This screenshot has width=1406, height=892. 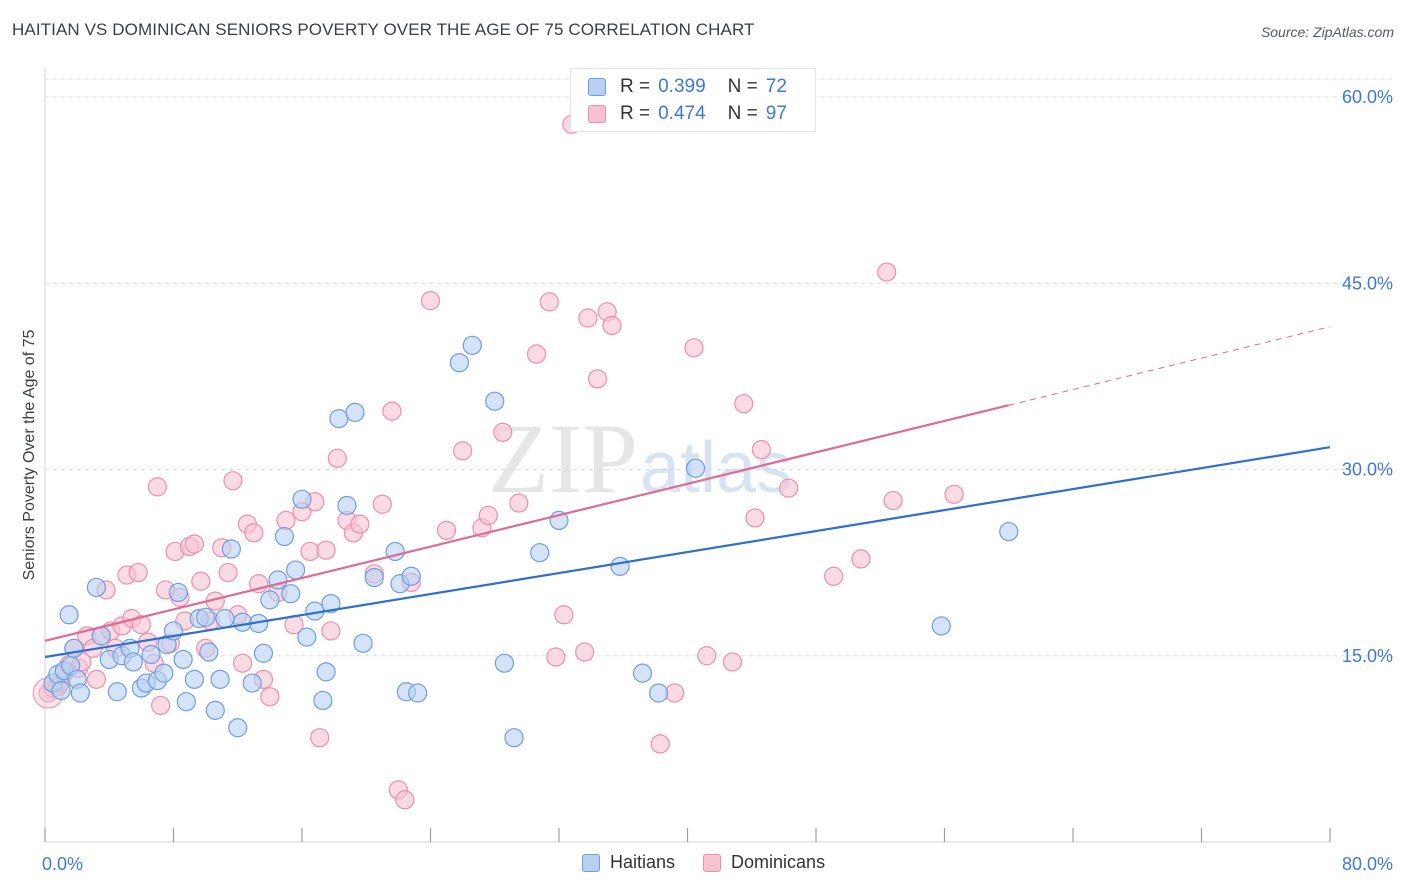 I want to click on correlation-legend: R = 0.399 N = 72 R = 0.474 N = 97, so click(x=693, y=100).